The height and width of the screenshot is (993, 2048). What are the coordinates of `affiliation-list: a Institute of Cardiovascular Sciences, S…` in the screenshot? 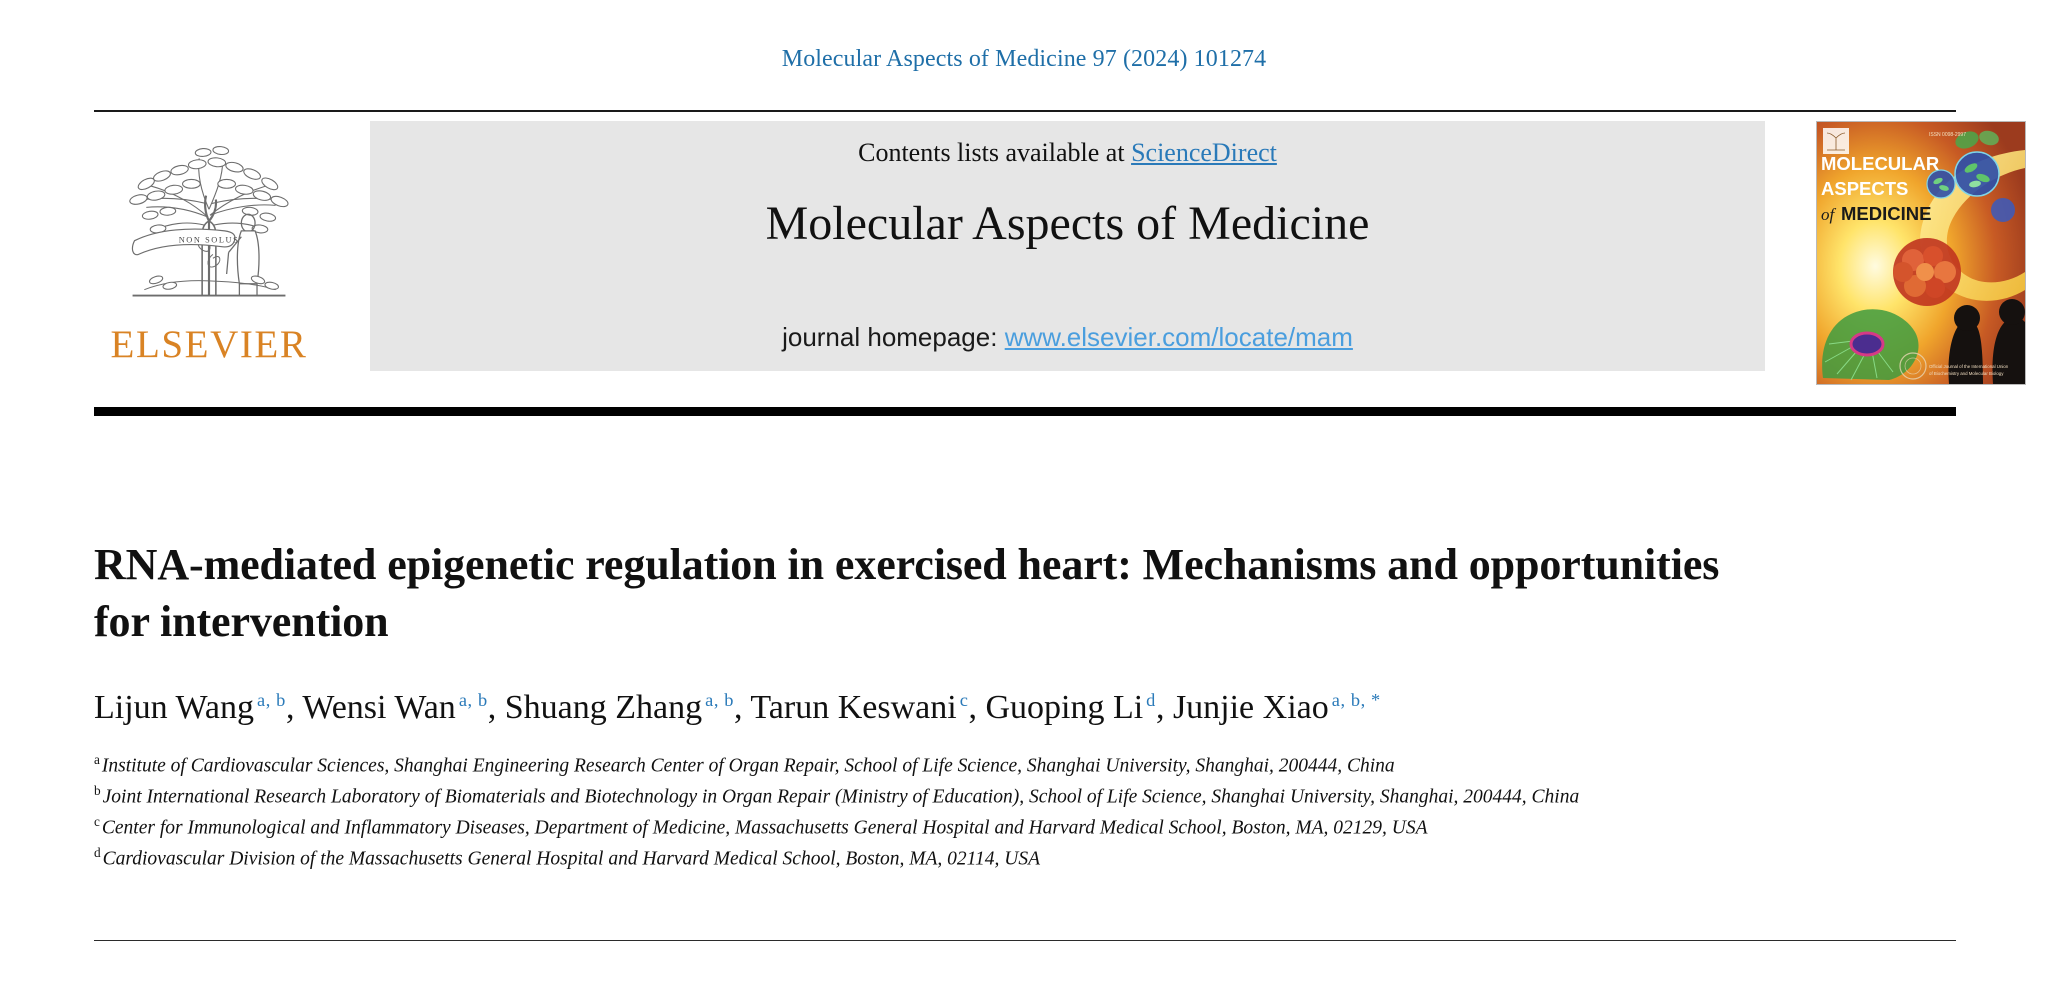 It's located at (919, 811).